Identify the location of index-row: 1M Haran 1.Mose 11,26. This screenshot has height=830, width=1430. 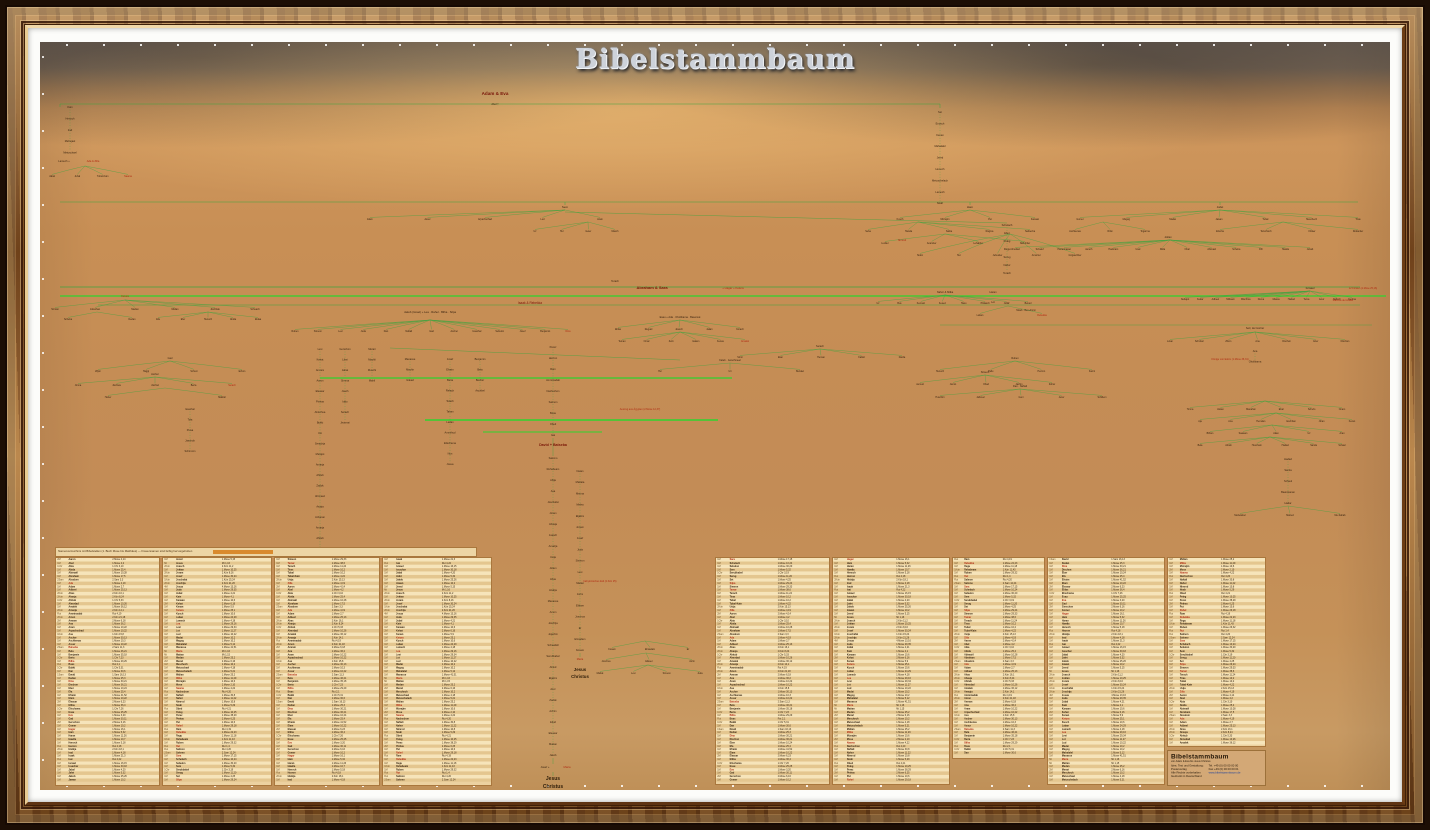
(891, 566).